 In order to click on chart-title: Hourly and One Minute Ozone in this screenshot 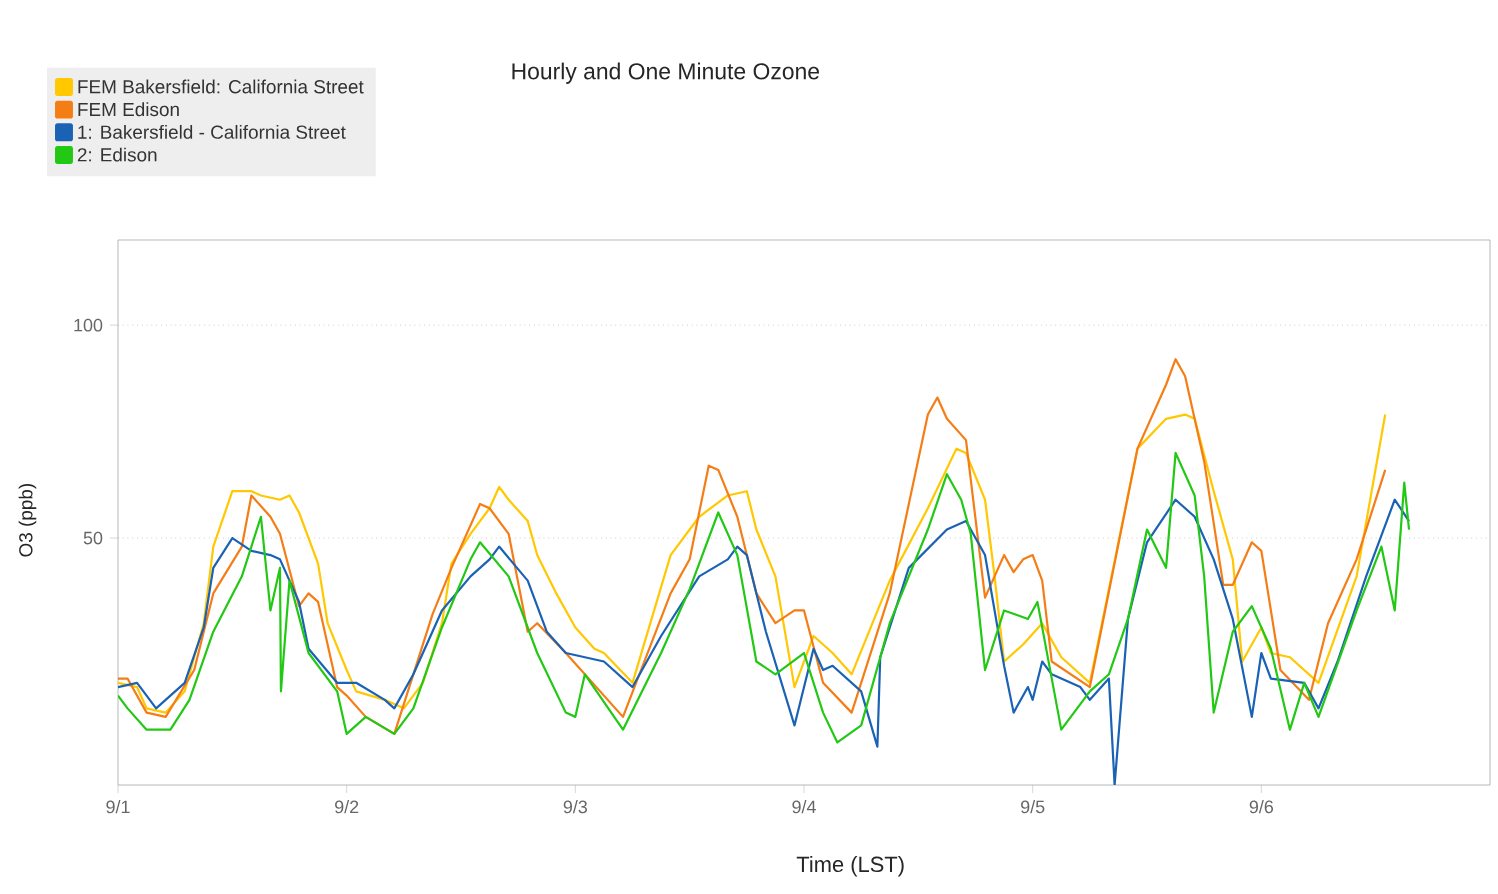, I will do `click(666, 73)`.